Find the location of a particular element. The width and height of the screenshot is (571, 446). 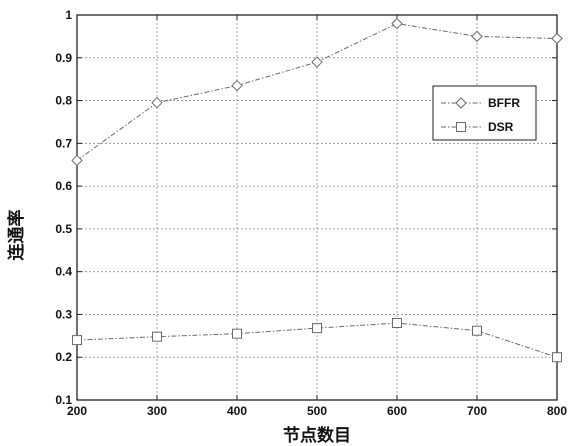

y-tick-label: 0.8 is located at coordinates (63, 101).